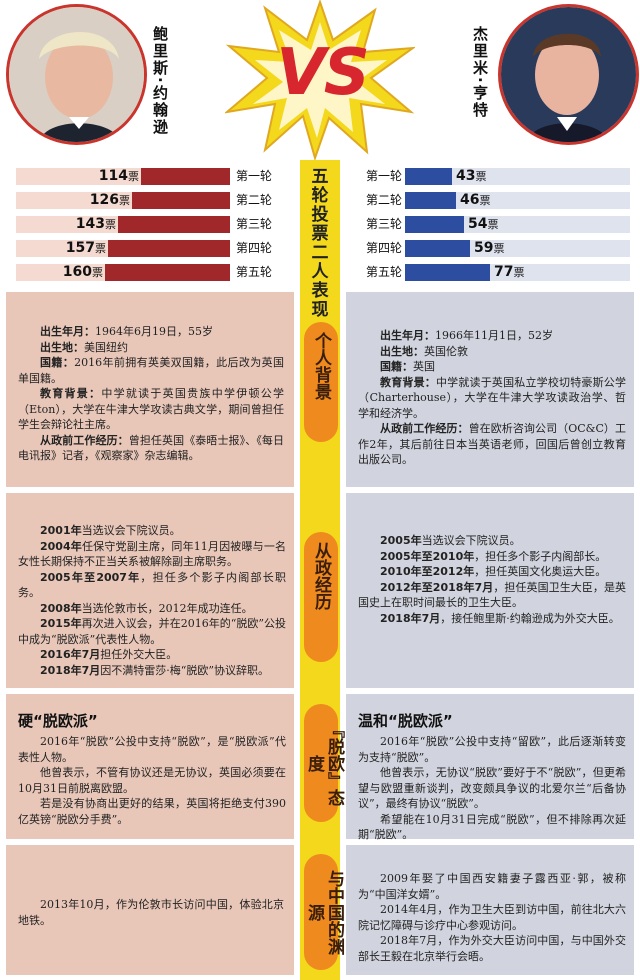 This screenshot has width=640, height=980. Describe the element at coordinates (323, 73) in the screenshot. I see `vs-text: VS` at that location.